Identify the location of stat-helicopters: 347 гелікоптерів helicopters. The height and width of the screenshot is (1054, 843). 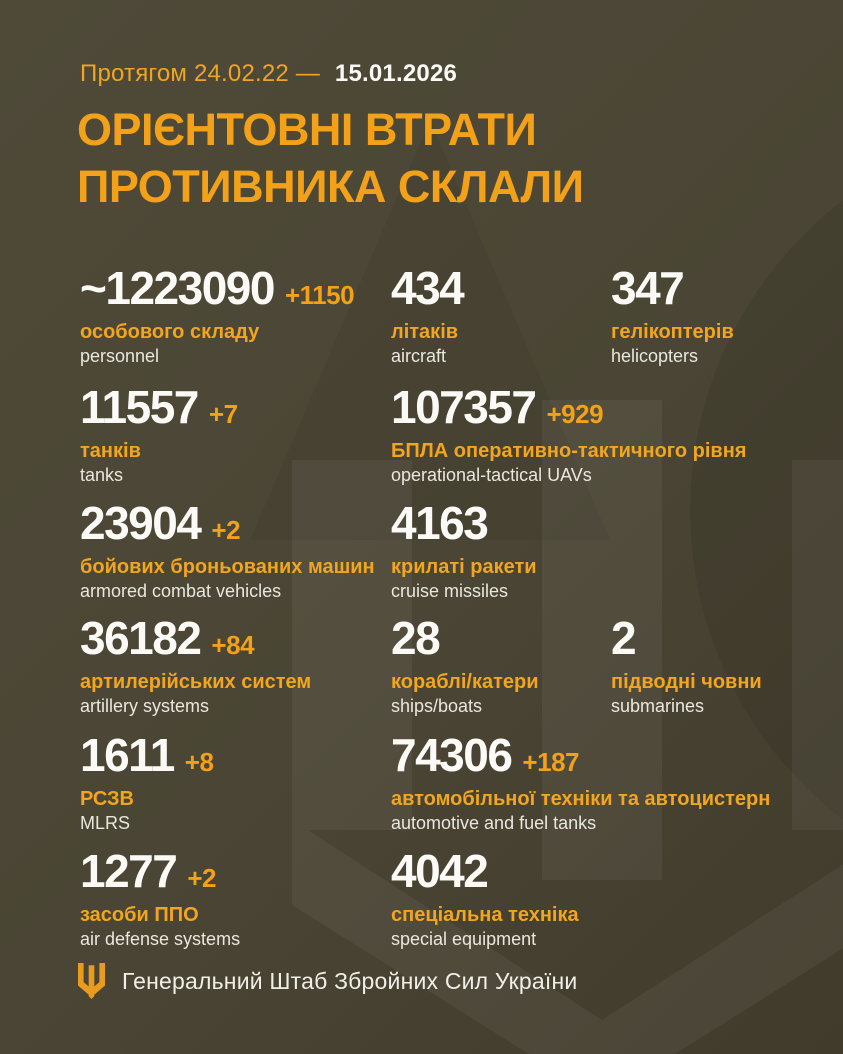
(672, 314).